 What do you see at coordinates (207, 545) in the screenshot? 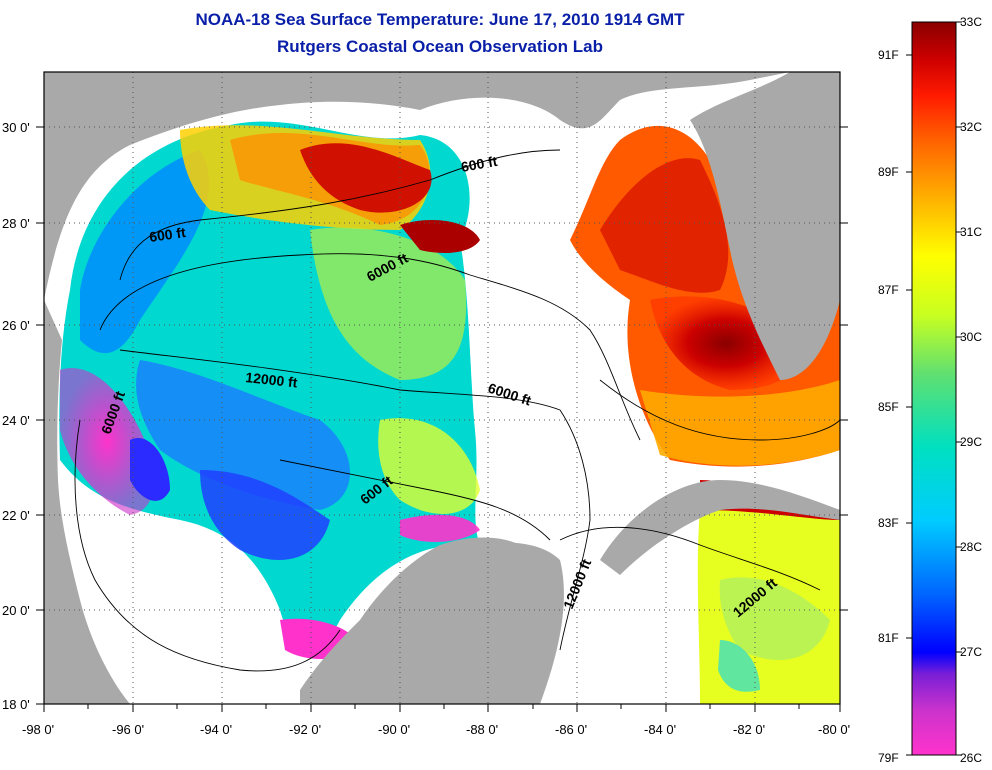
I see `contour-6000ft-west` at bounding box center [207, 545].